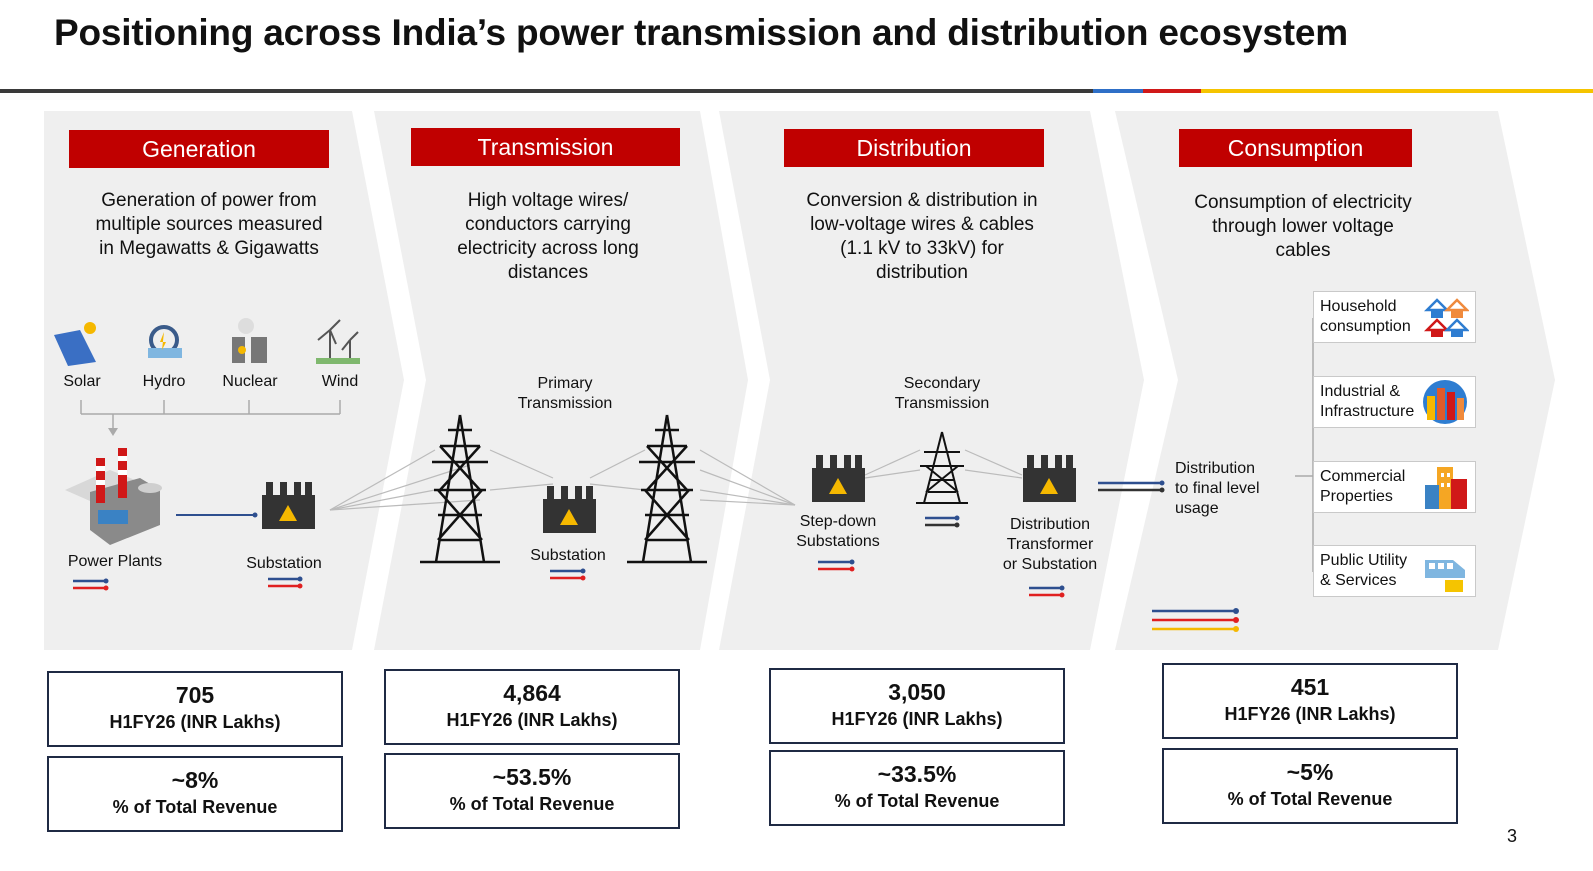 The height and width of the screenshot is (871, 1593). I want to click on share-value: ~8%, so click(195, 780).